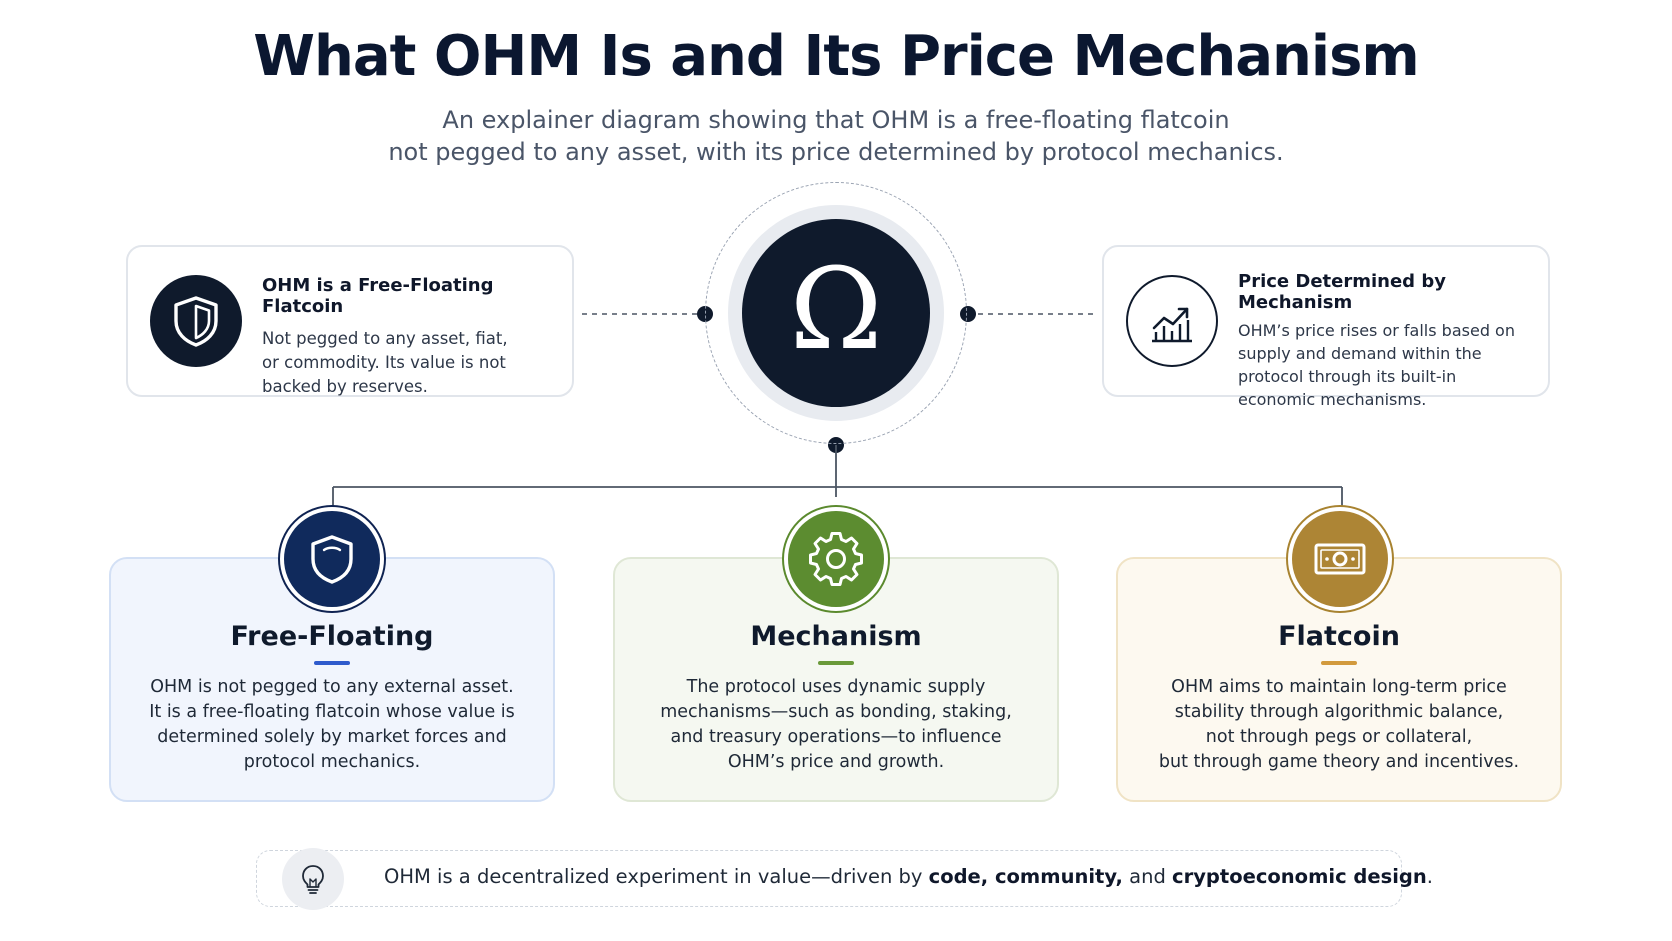  What do you see at coordinates (1339, 687) in the screenshot?
I see `card-body-line: OHM aims to maintain long-term price` at bounding box center [1339, 687].